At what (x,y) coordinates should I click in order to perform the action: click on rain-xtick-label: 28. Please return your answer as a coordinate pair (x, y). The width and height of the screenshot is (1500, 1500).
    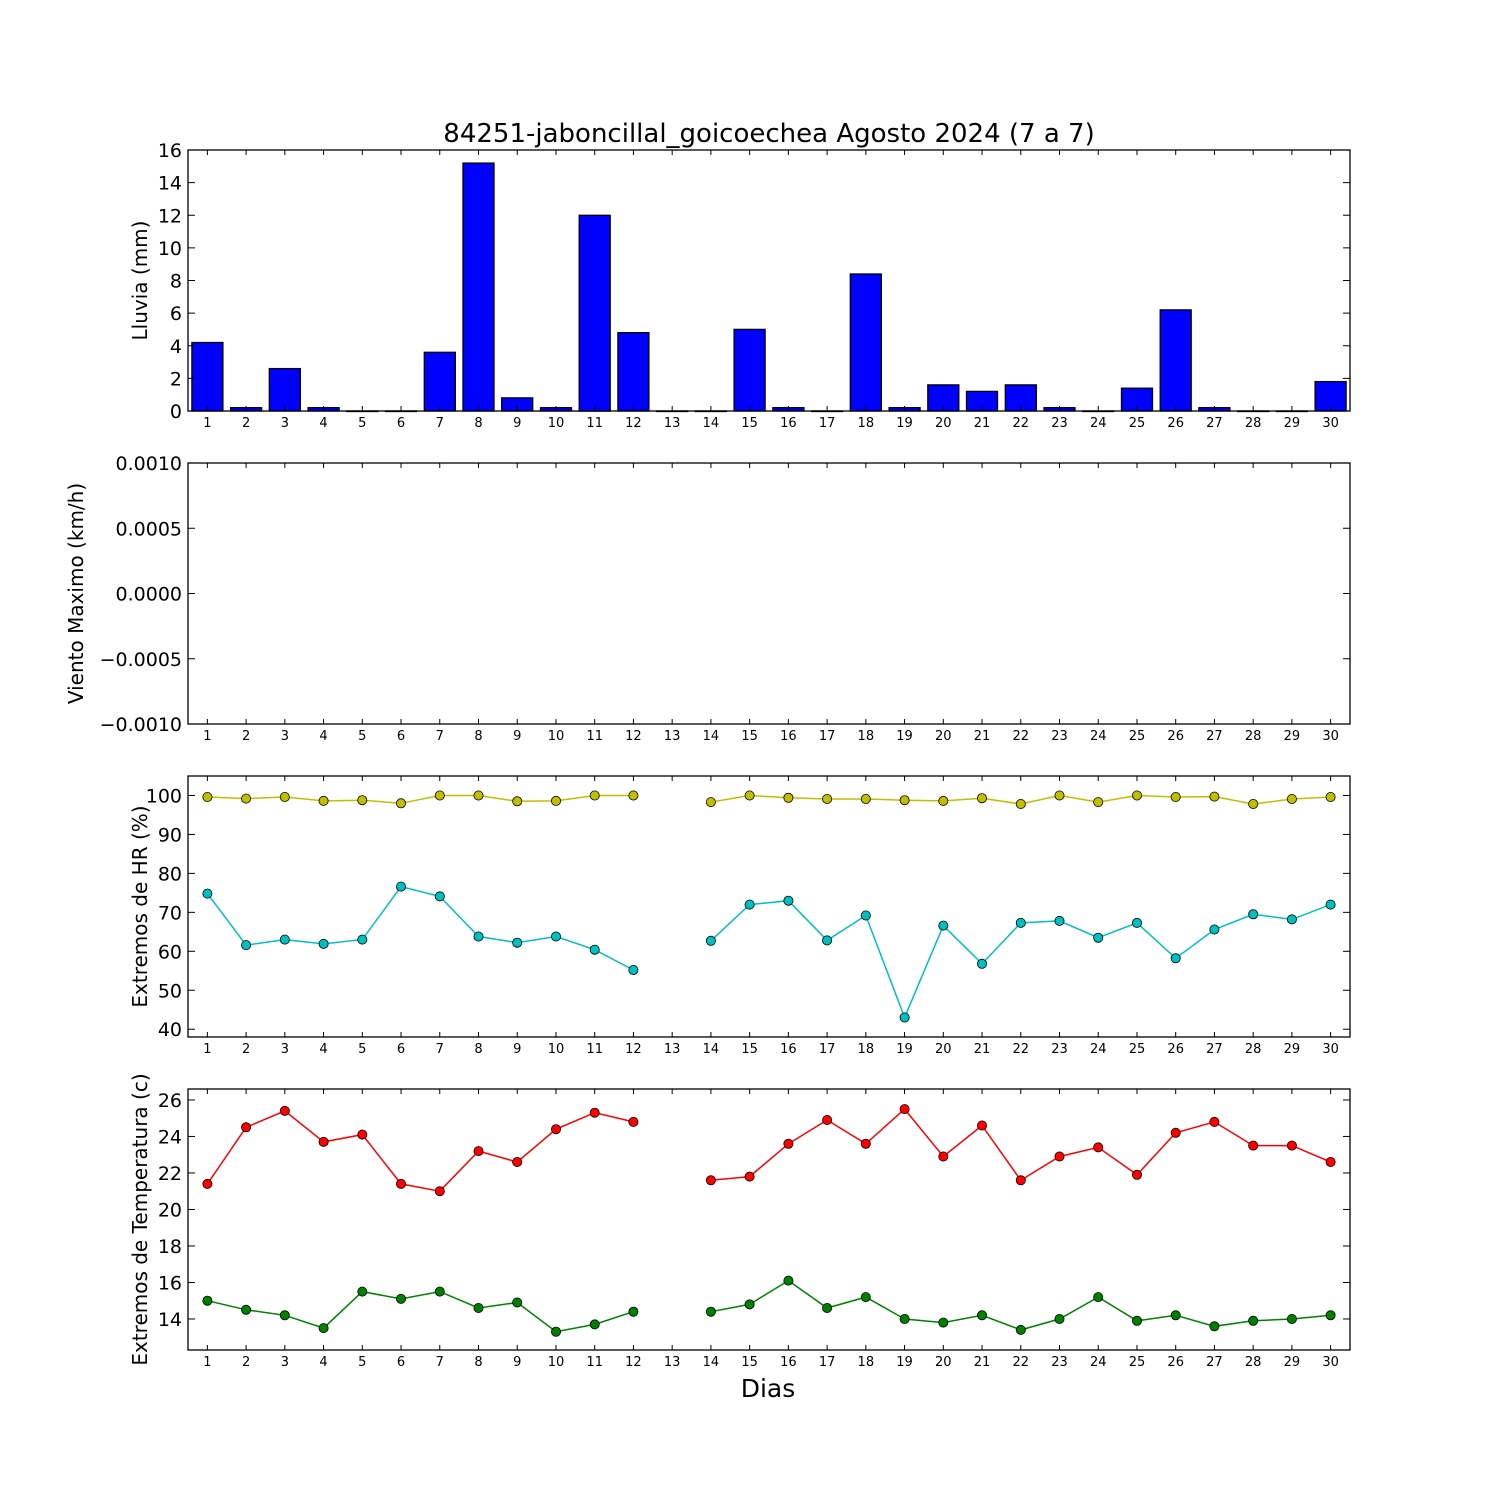
    Looking at the image, I should click on (1253, 423).